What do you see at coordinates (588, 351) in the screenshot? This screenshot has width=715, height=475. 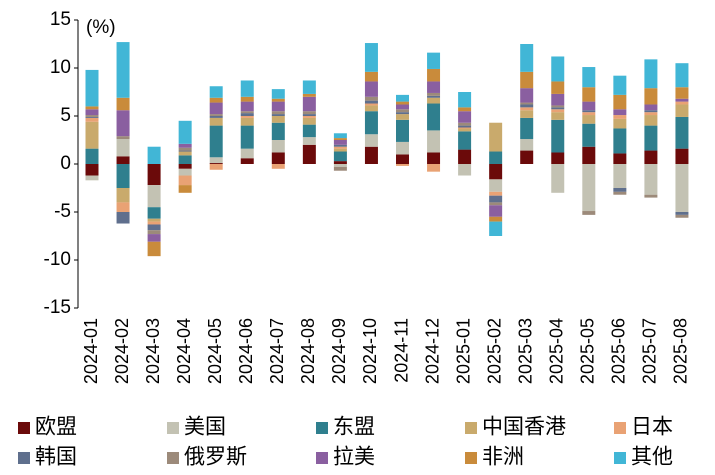 I see `x-tick-label: 2025-05` at bounding box center [588, 351].